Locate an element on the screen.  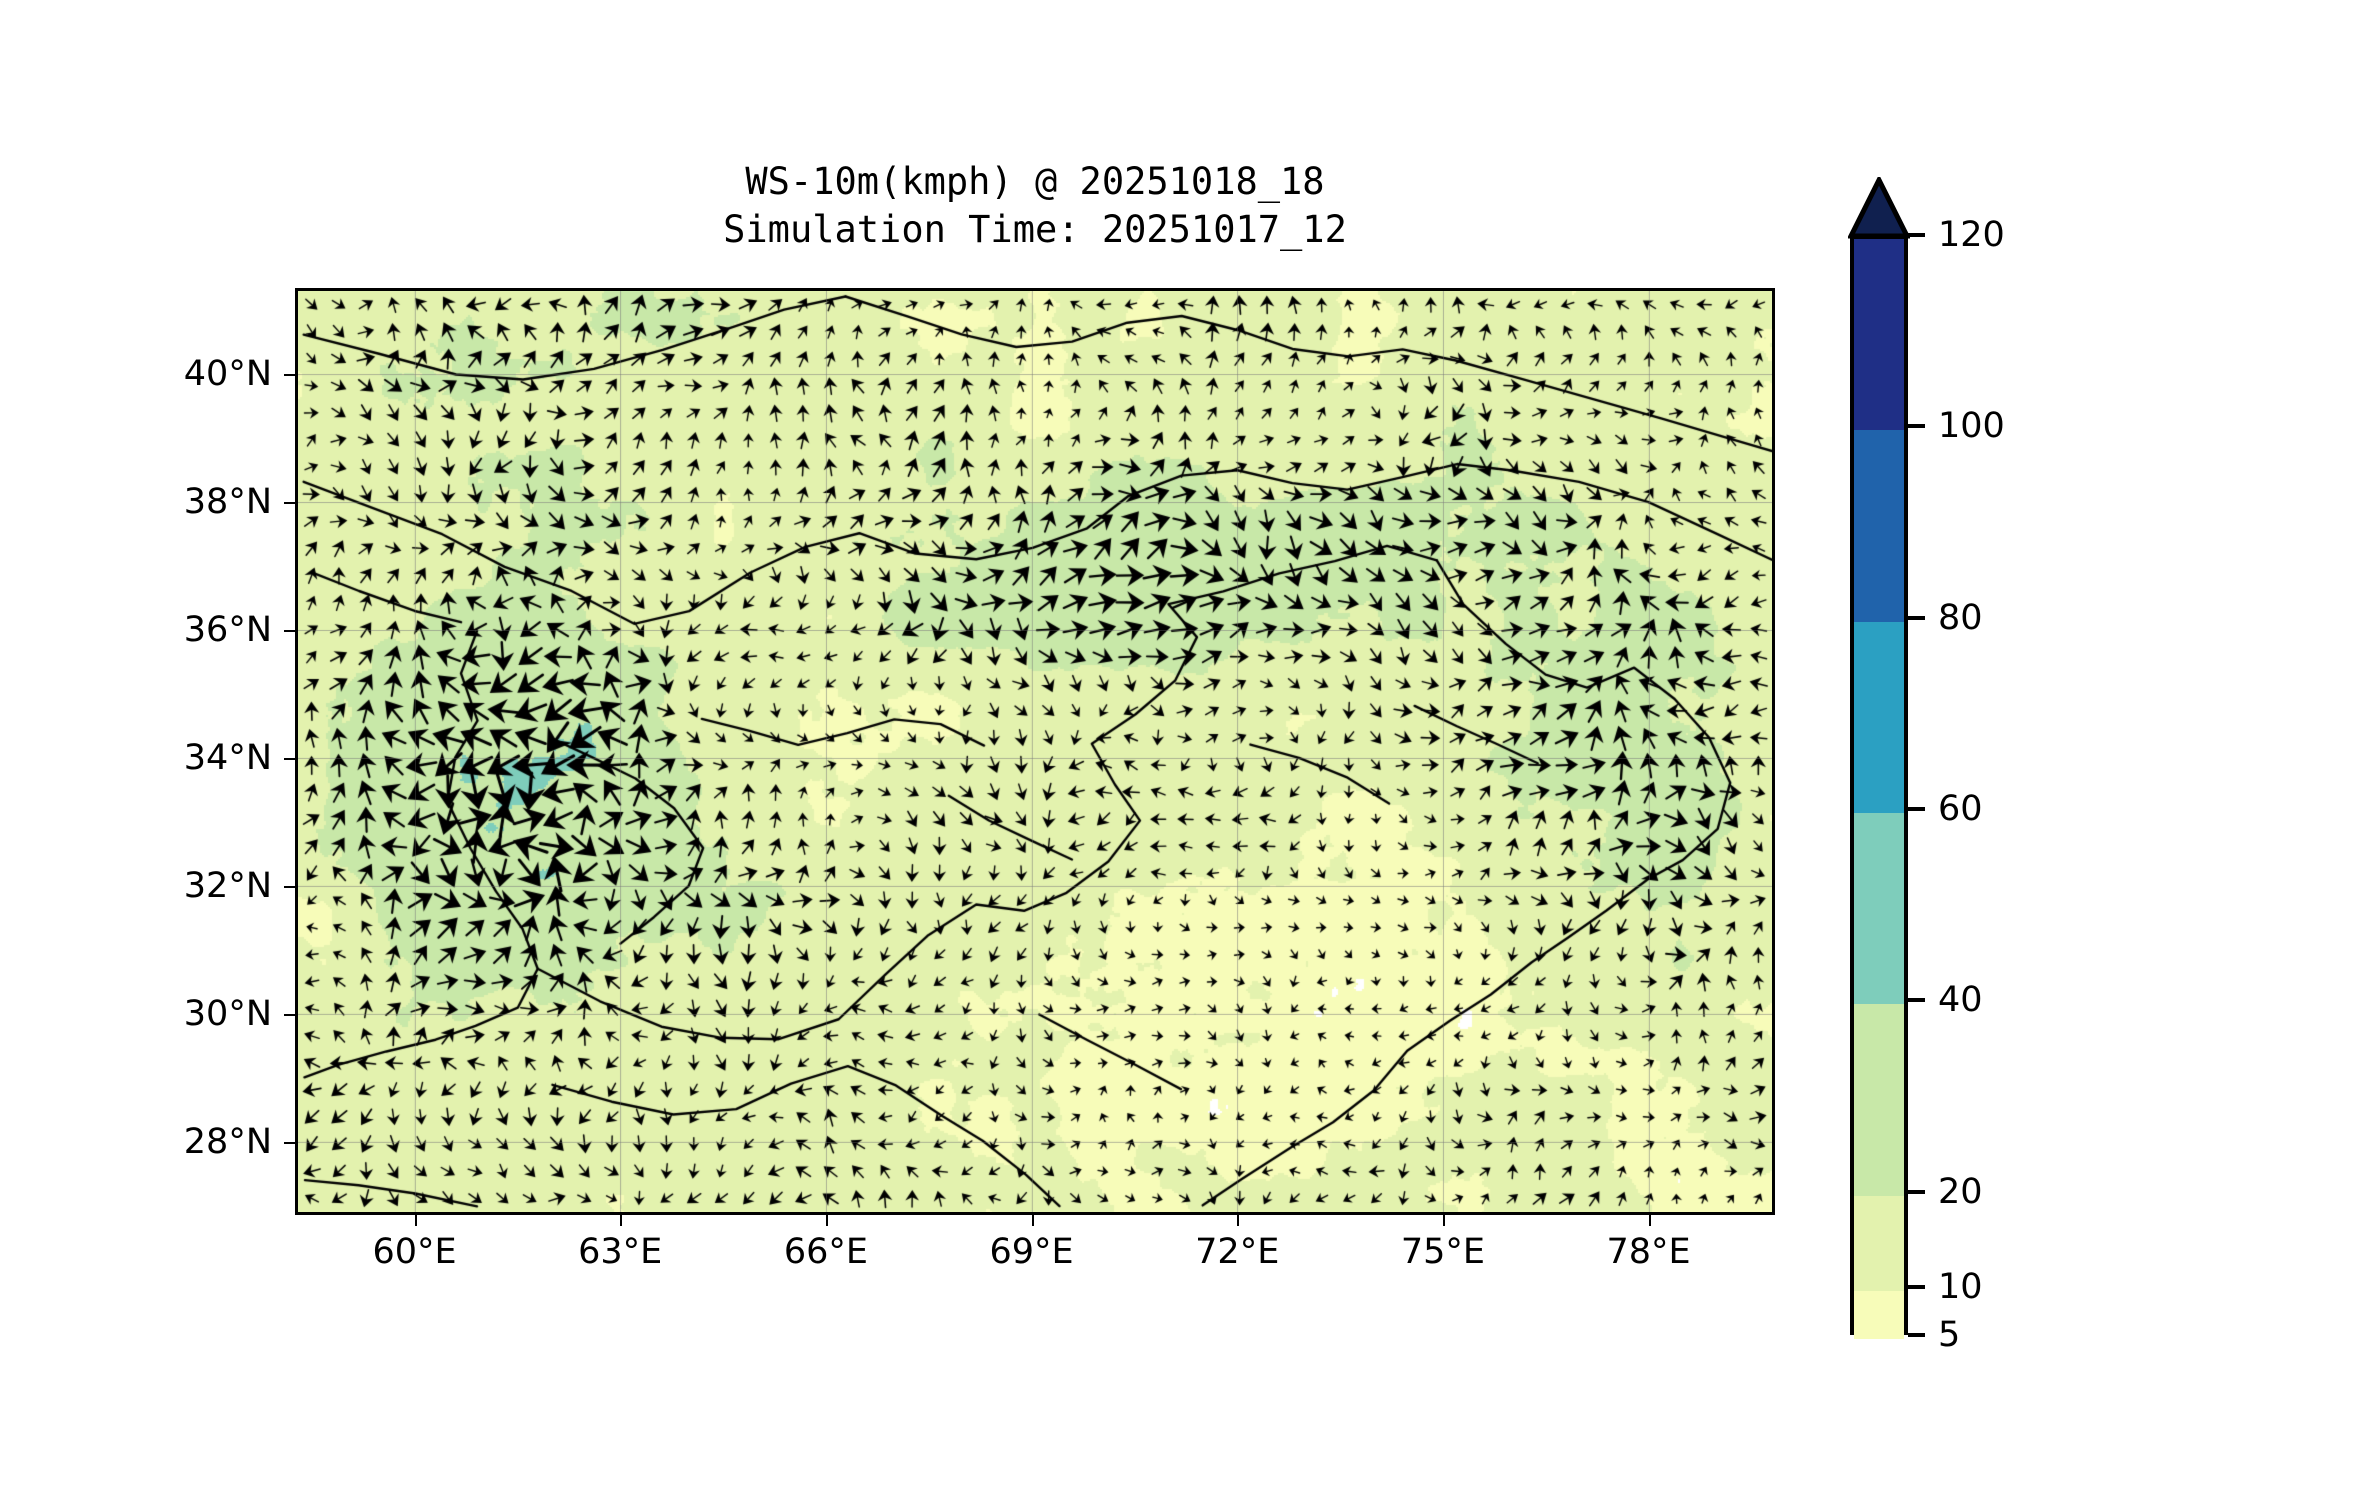
colorbar-tick-label: 80 is located at coordinates (1960, 617).